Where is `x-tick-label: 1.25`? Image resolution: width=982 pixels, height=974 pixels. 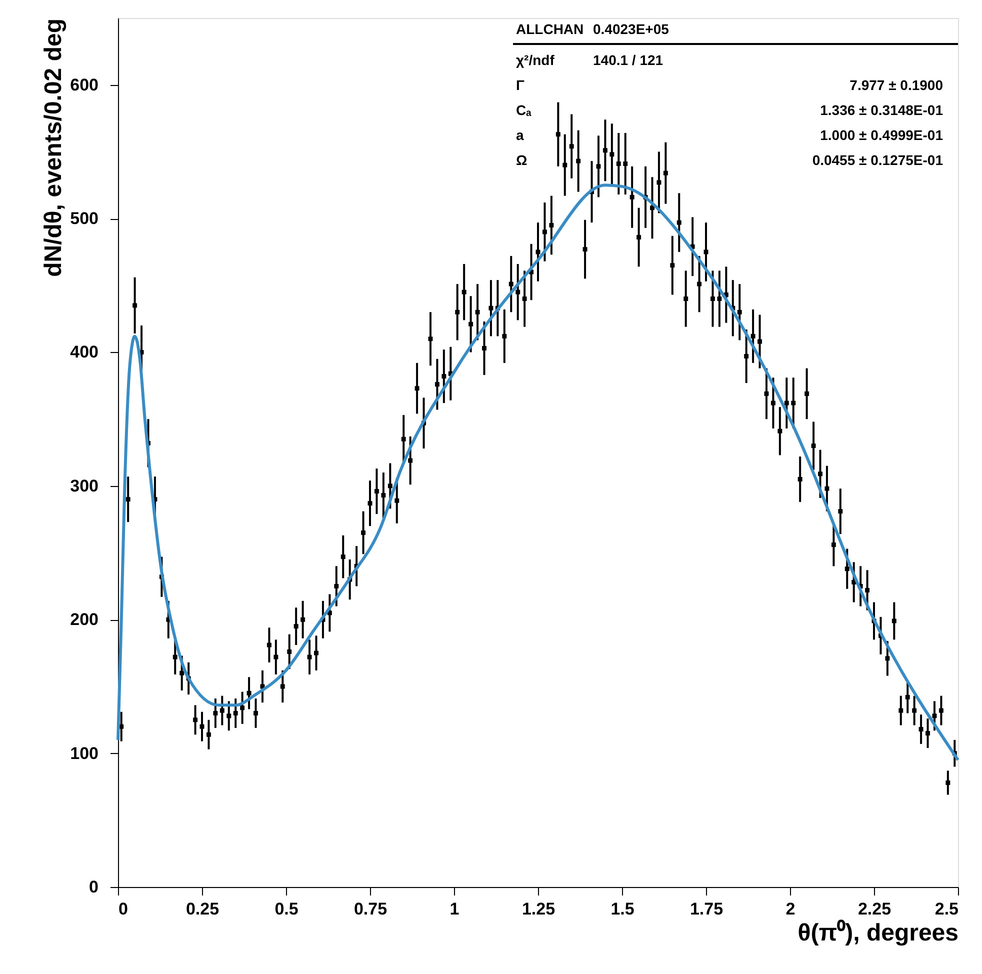
x-tick-label: 1.25 is located at coordinates (539, 909).